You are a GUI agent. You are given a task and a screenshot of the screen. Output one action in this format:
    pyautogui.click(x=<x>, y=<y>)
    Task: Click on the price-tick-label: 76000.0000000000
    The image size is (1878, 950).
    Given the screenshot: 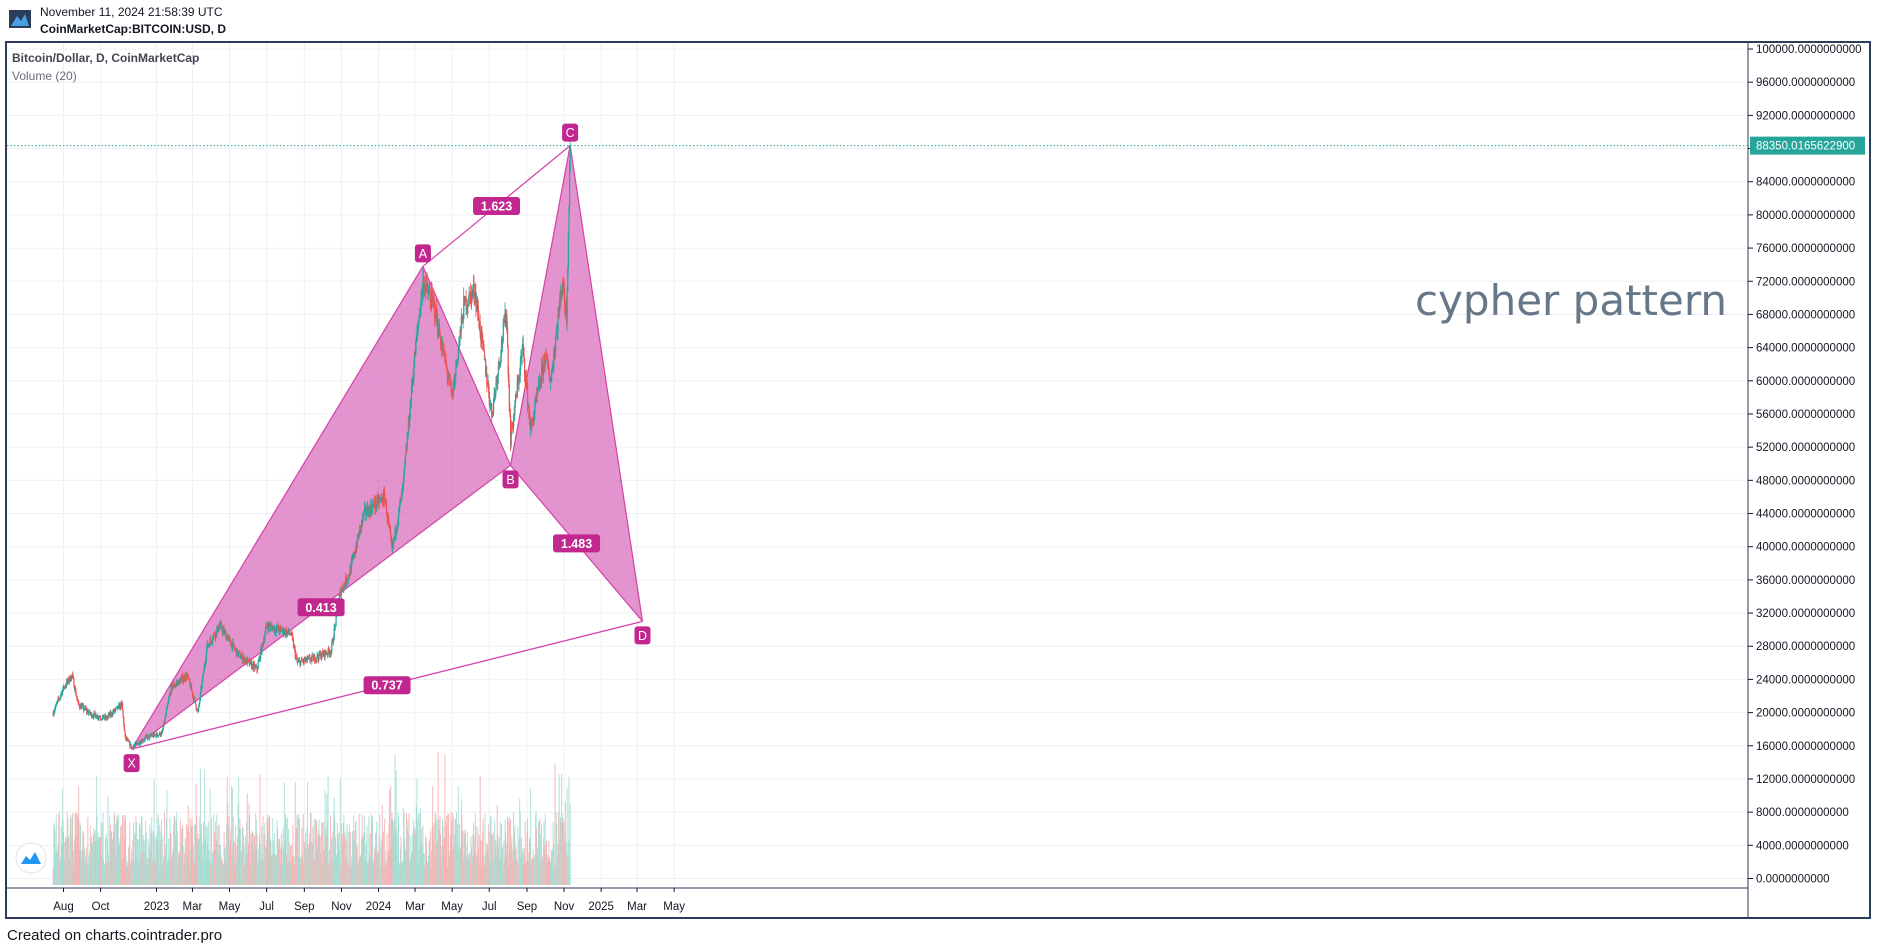 What is the action you would take?
    pyautogui.click(x=1805, y=249)
    